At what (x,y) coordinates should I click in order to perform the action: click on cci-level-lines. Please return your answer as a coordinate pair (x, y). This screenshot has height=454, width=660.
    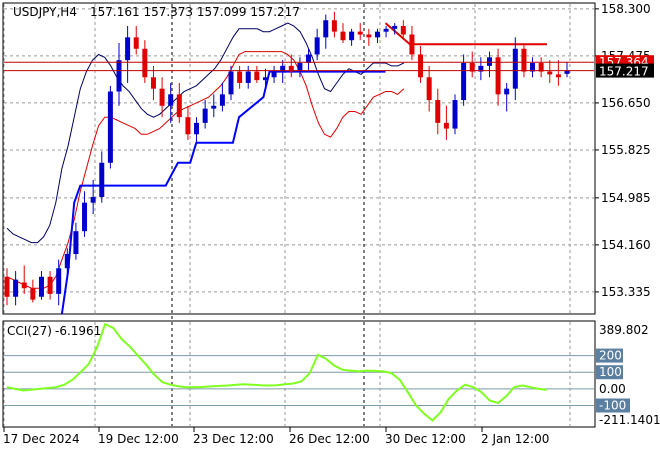
    Looking at the image, I should click on (299, 381).